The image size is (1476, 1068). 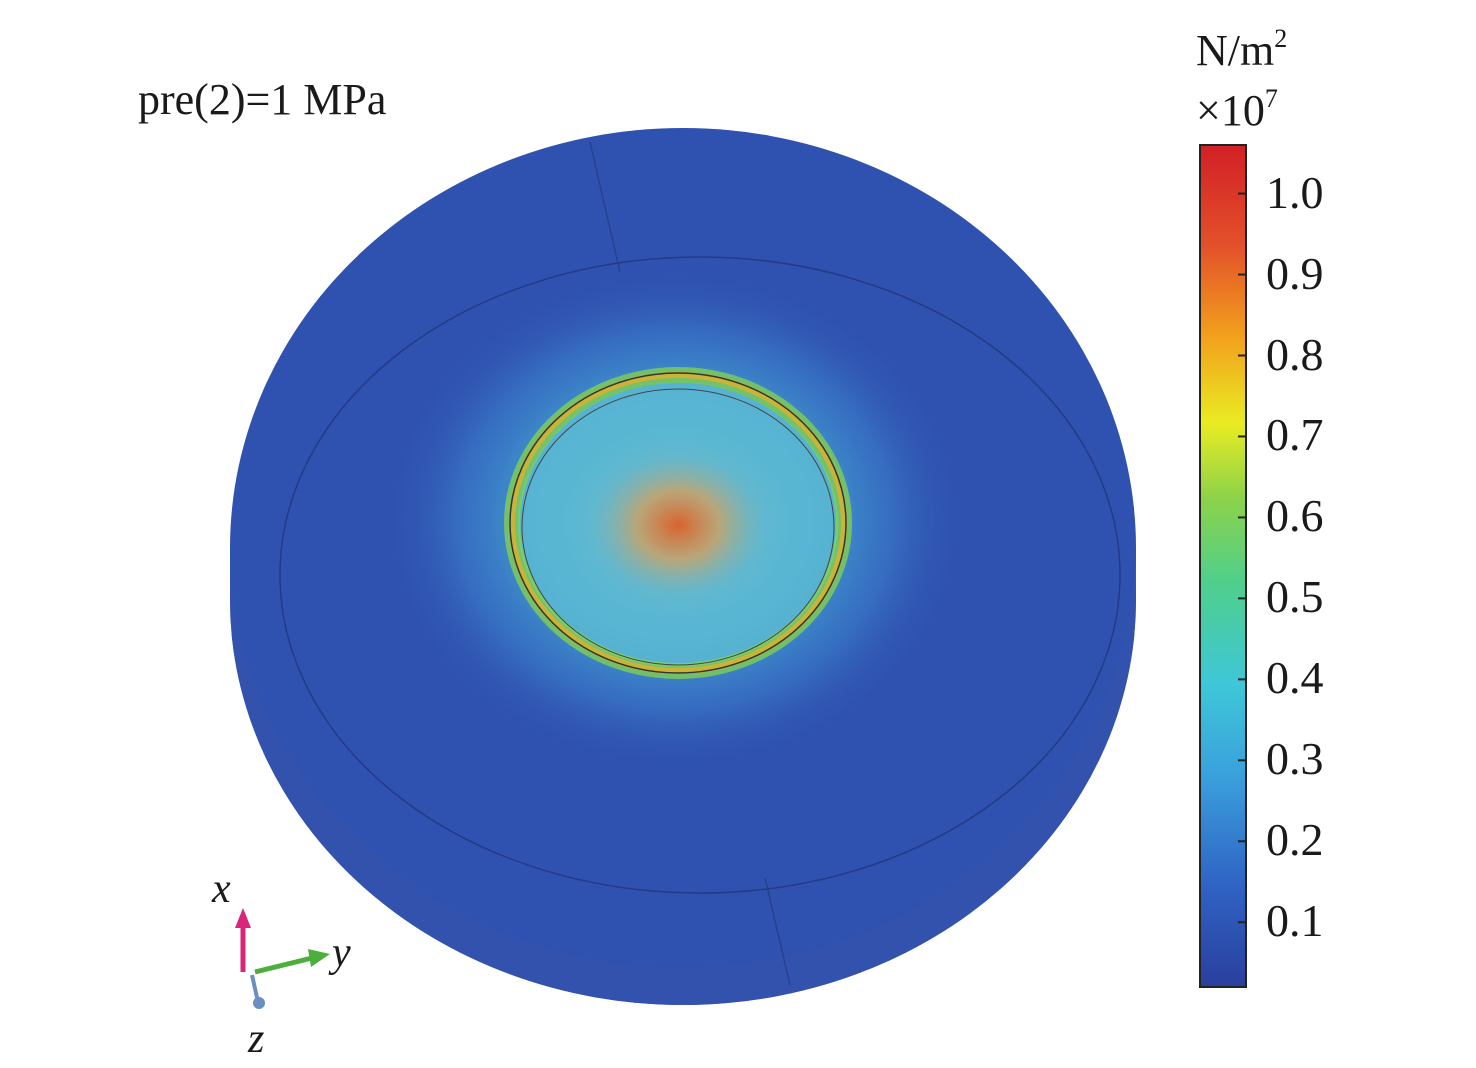 I want to click on colorbar-tick-label: 0.8, so click(x=1295, y=354).